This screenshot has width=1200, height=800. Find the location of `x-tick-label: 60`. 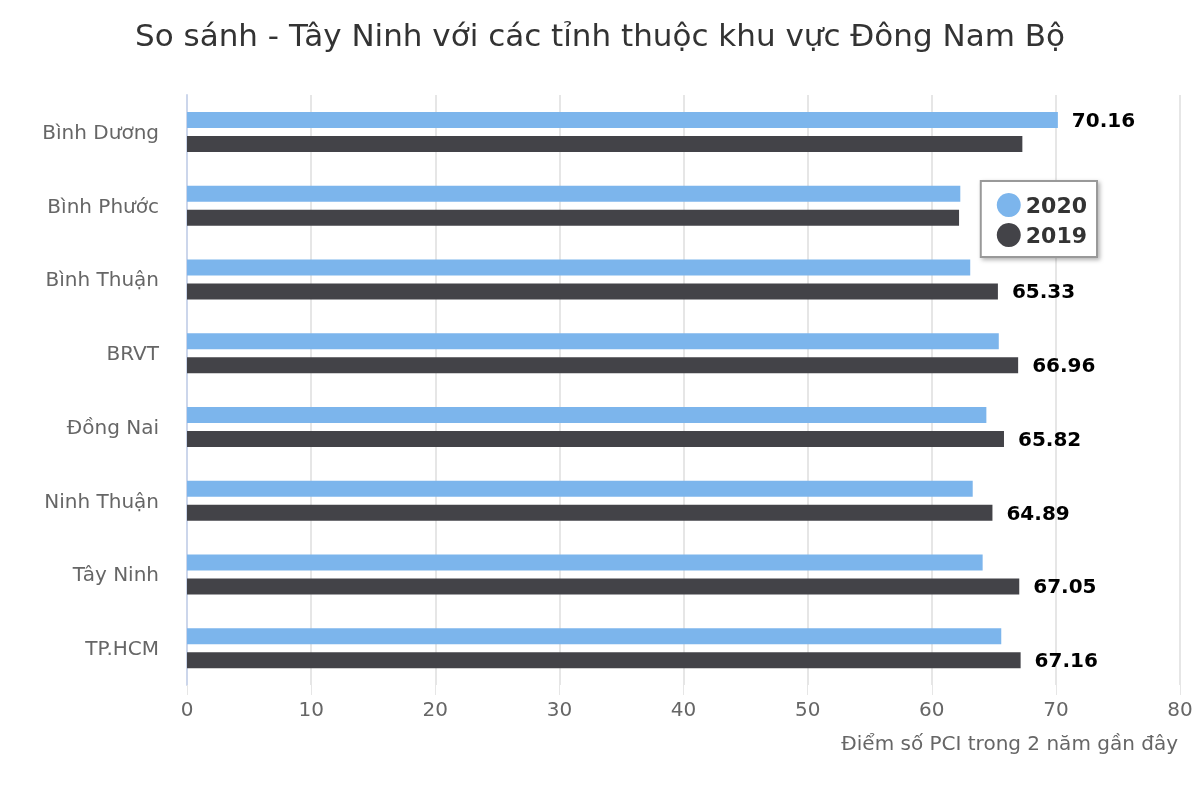

x-tick-label: 60 is located at coordinates (932, 709).